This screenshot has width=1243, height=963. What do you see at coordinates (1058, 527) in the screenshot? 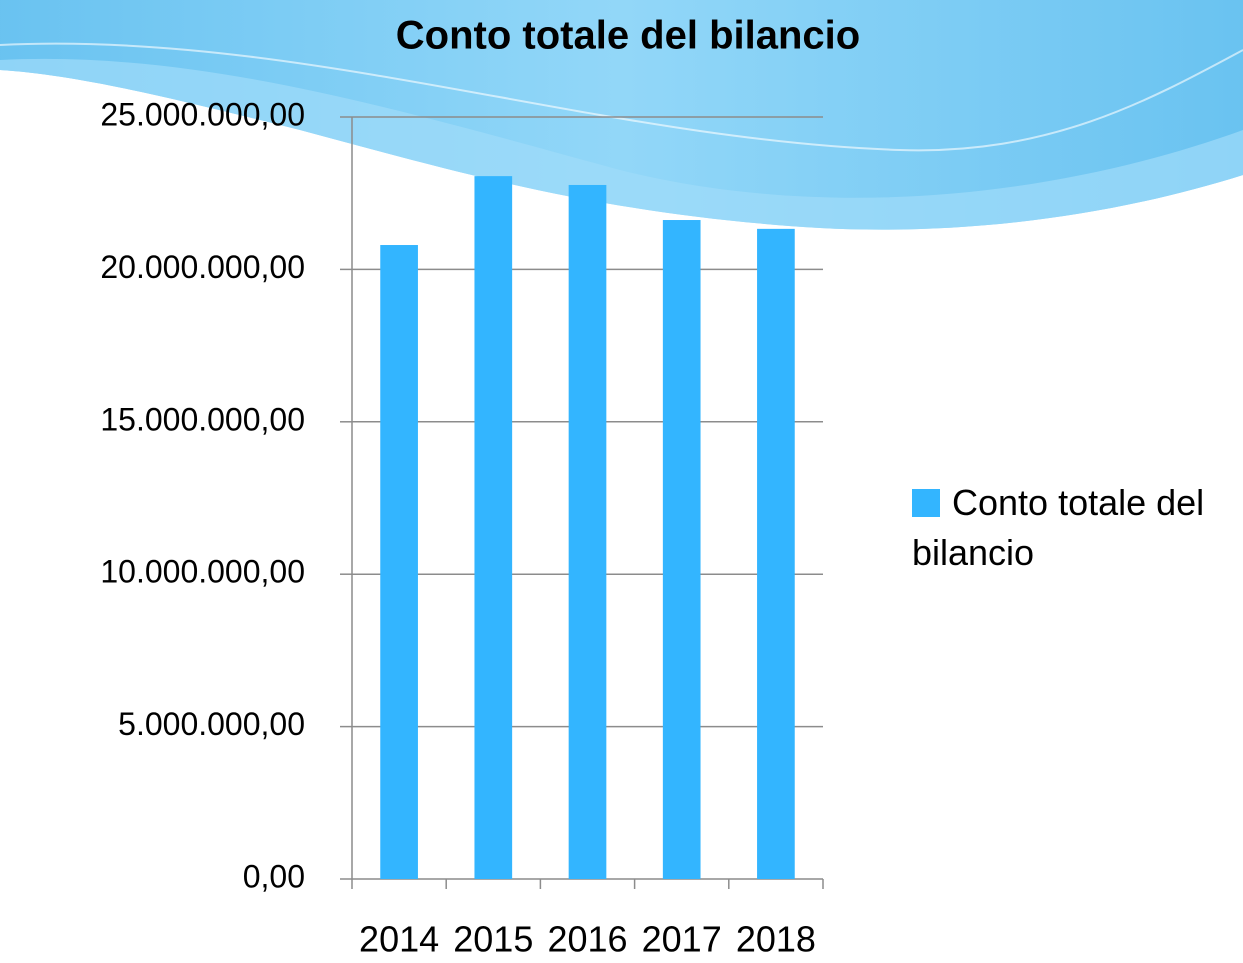
I see `legend-label: Conto totale del bilancio` at bounding box center [1058, 527].